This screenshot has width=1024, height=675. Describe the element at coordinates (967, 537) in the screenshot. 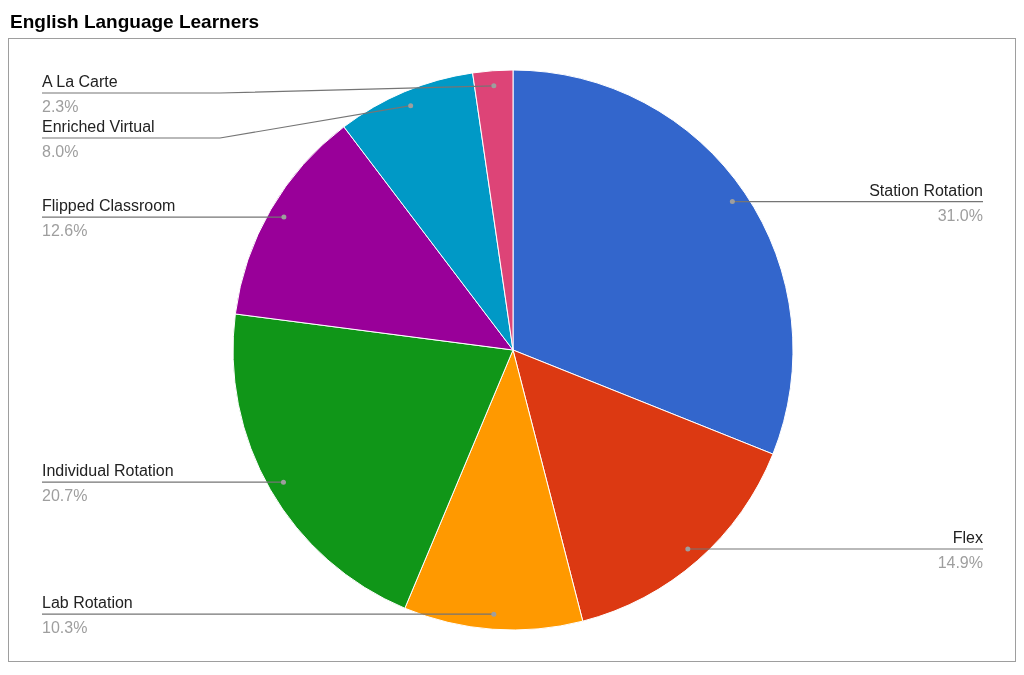

I see `slice-label: Flex` at that location.